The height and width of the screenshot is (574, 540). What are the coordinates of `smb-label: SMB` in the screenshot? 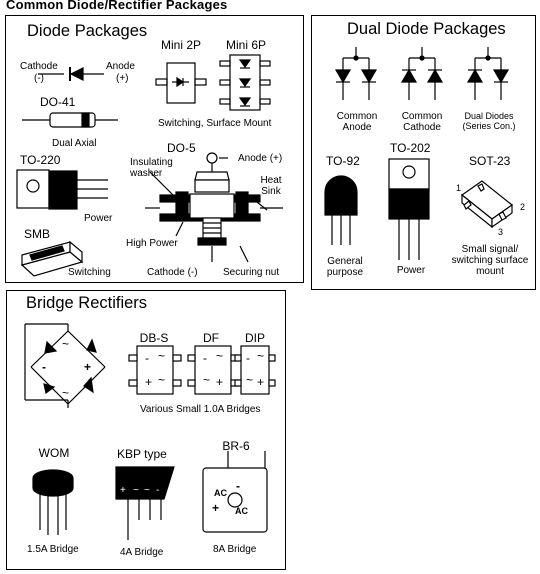 It's located at (37, 234).